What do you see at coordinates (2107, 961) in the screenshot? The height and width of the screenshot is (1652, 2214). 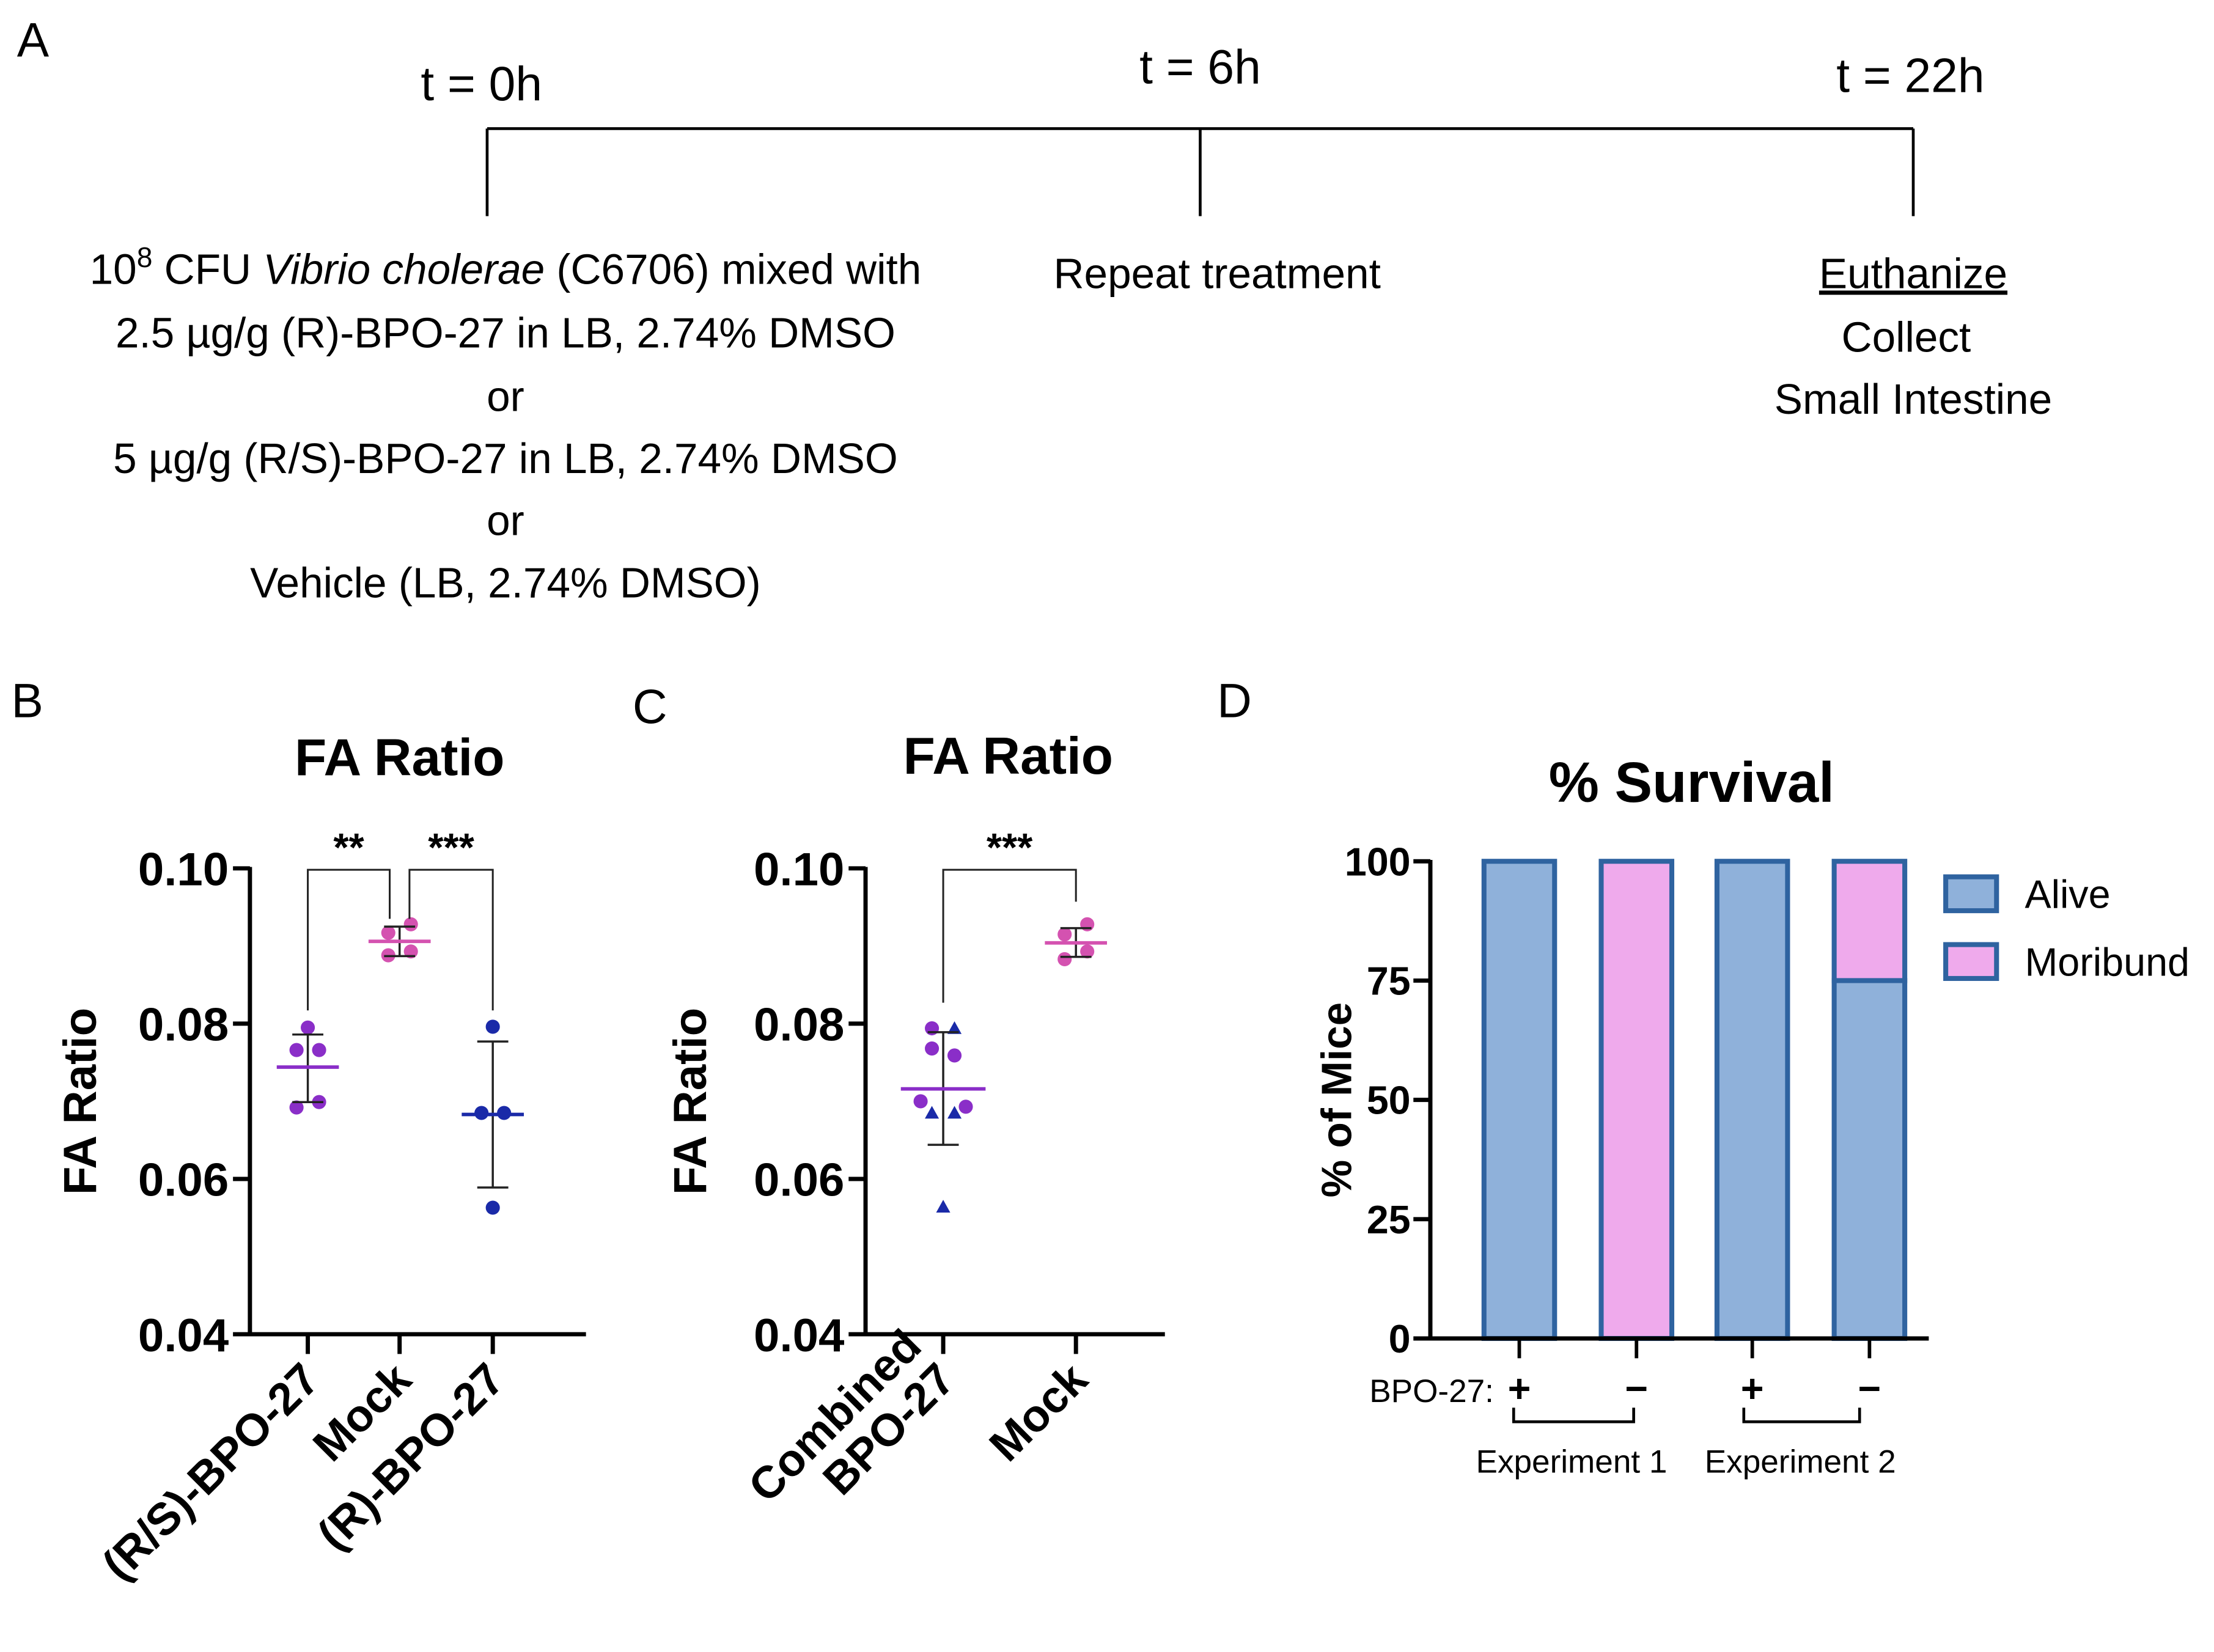 I see `legend-label: Moribund` at bounding box center [2107, 961].